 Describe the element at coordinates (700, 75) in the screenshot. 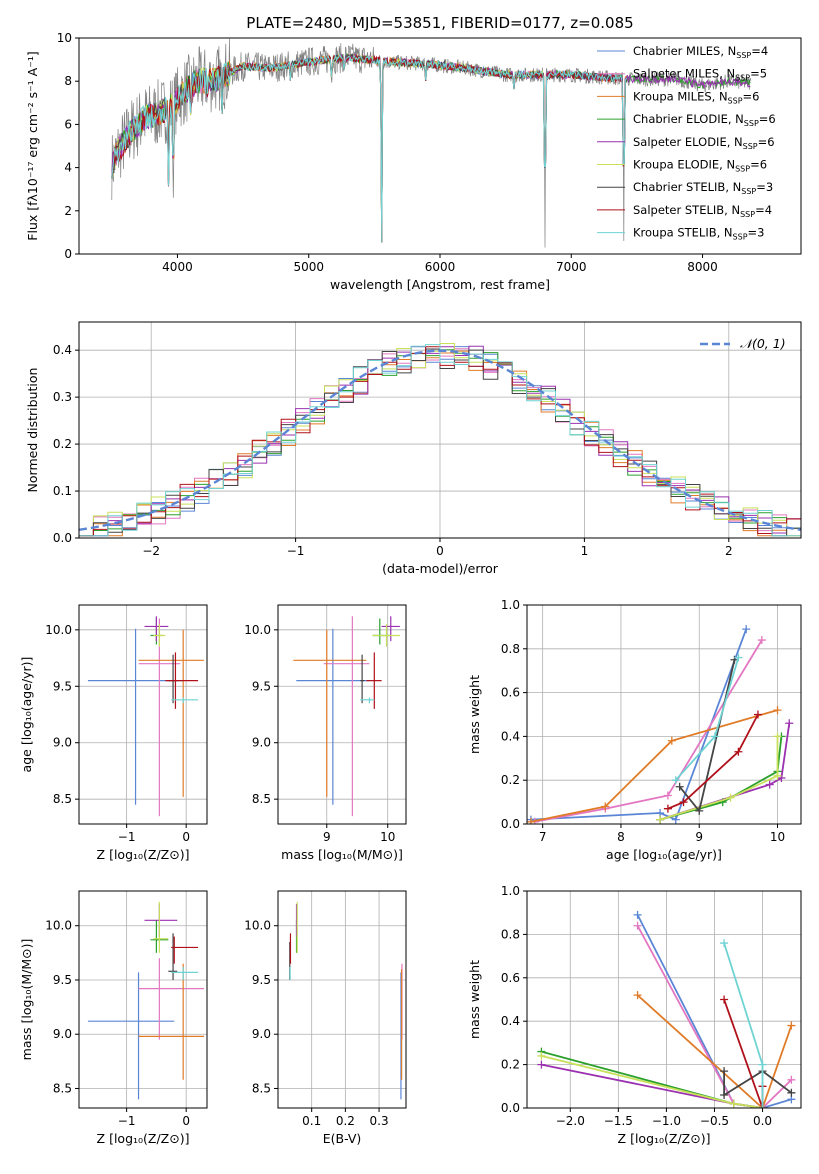

I see `legend-entry: Salpeter MILES, NSSP=5` at that location.